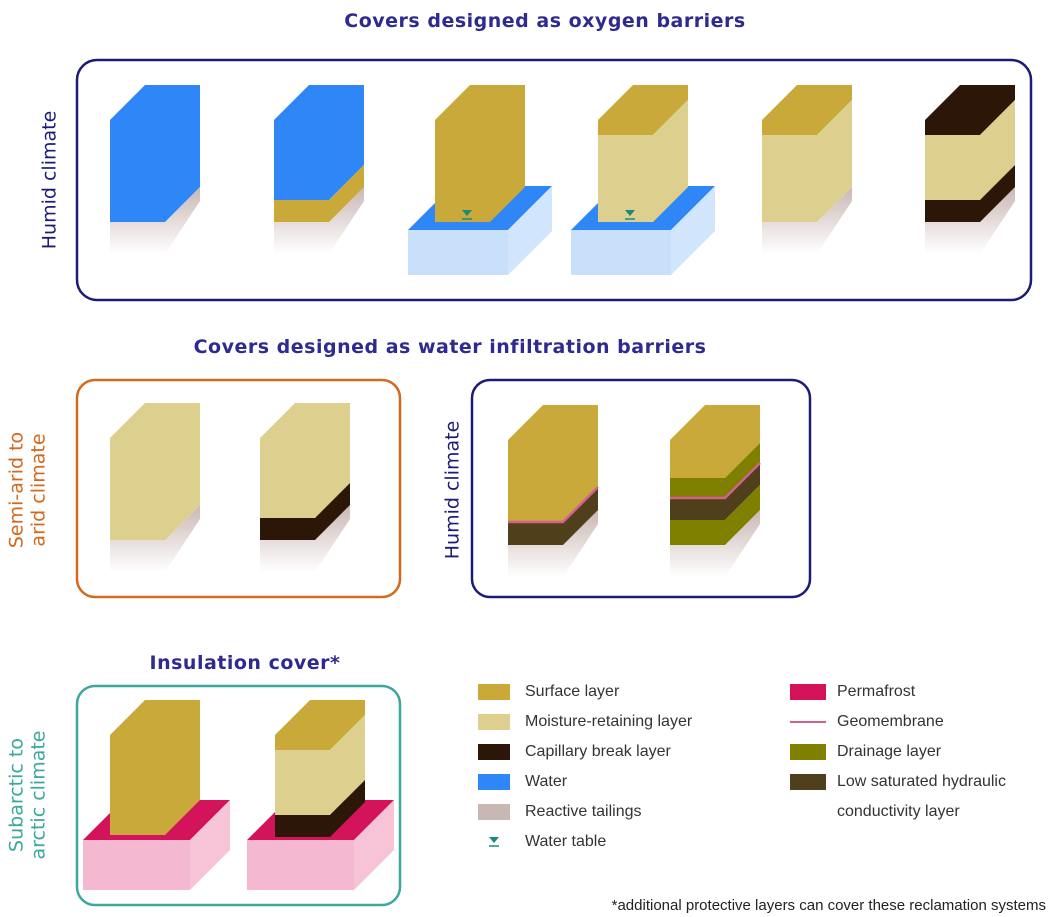 The width and height of the screenshot is (1049, 917). What do you see at coordinates (546, 781) in the screenshot?
I see `legend-label: Water` at bounding box center [546, 781].